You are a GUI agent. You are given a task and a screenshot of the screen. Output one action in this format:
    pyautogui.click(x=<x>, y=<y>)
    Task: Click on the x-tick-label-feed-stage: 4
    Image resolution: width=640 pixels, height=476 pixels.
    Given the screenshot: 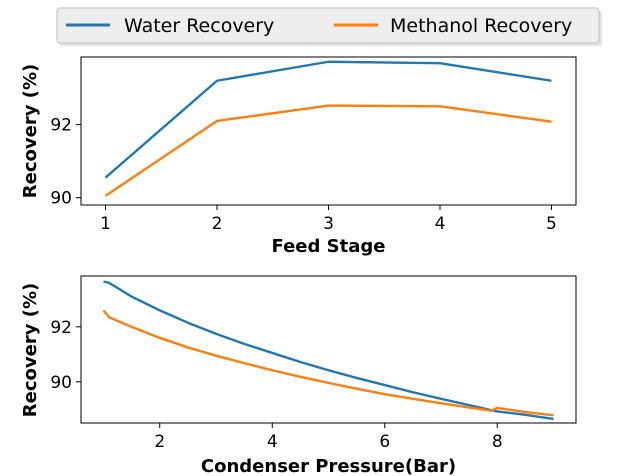 What is the action you would take?
    pyautogui.click(x=440, y=224)
    